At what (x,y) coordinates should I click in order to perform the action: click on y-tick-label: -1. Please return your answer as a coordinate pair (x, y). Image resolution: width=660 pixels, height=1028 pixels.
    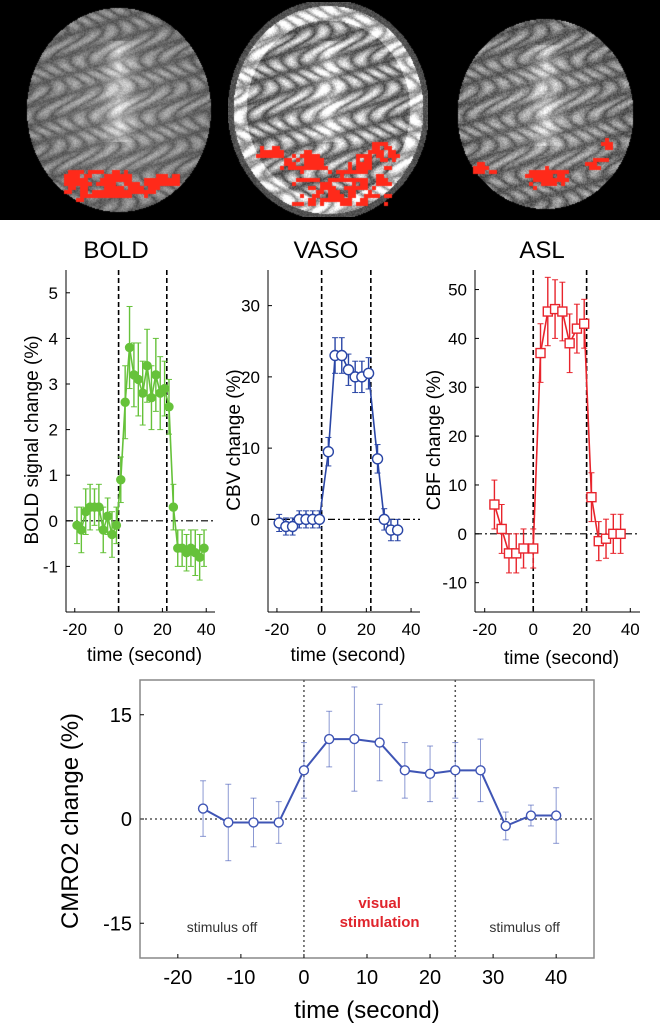
    Looking at the image, I should click on (50, 566).